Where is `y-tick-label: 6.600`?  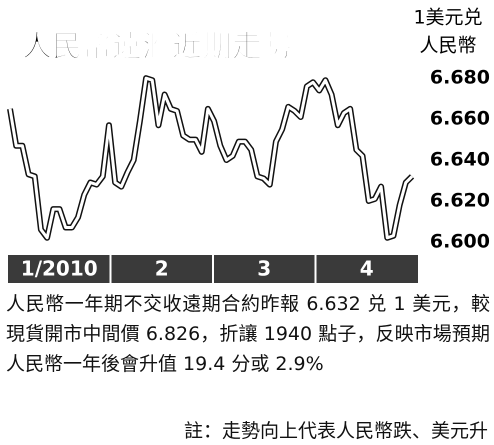 y-tick-label: 6.600 is located at coordinates (460, 241).